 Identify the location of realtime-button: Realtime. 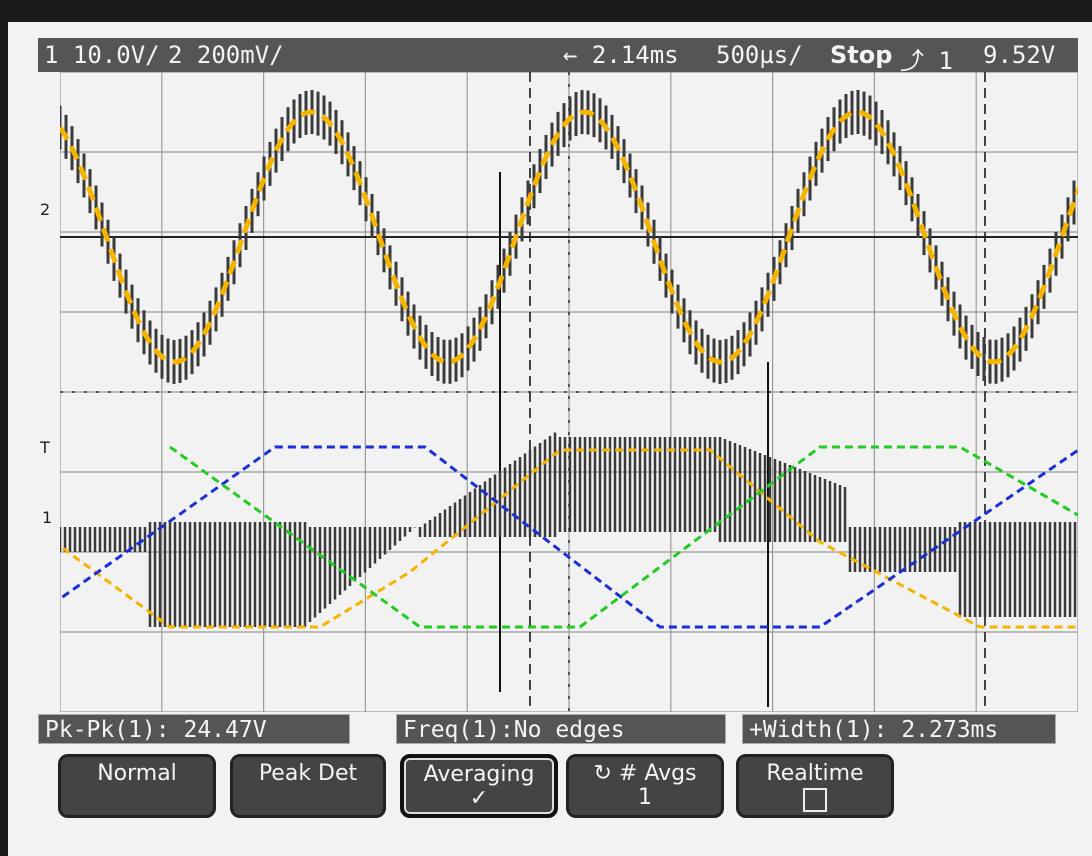
(815, 786).